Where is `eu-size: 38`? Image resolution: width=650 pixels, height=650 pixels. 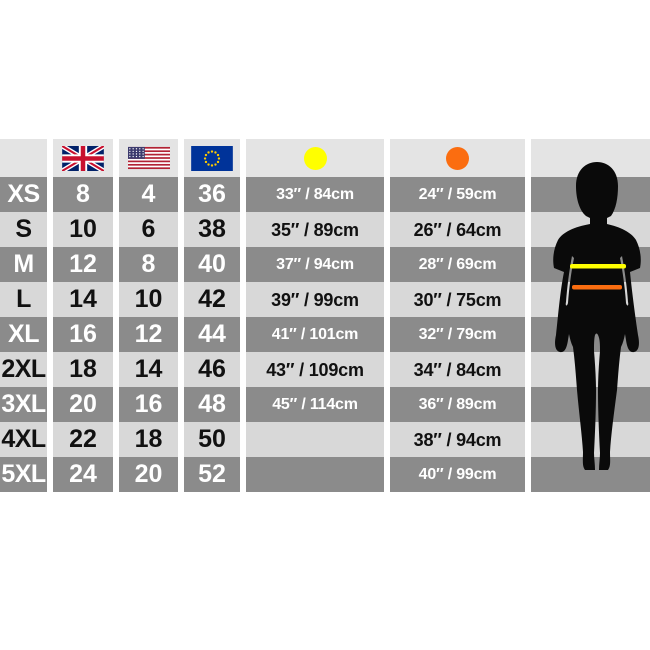
eu-size: 38 is located at coordinates (212, 229).